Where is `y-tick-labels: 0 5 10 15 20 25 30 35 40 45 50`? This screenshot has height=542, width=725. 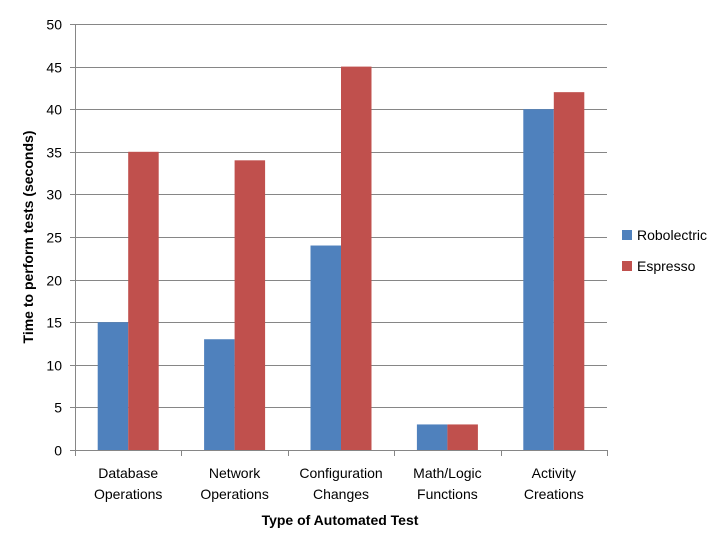 y-tick-labels: 0 5 10 15 20 25 30 35 40 45 50 is located at coordinates (54, 238).